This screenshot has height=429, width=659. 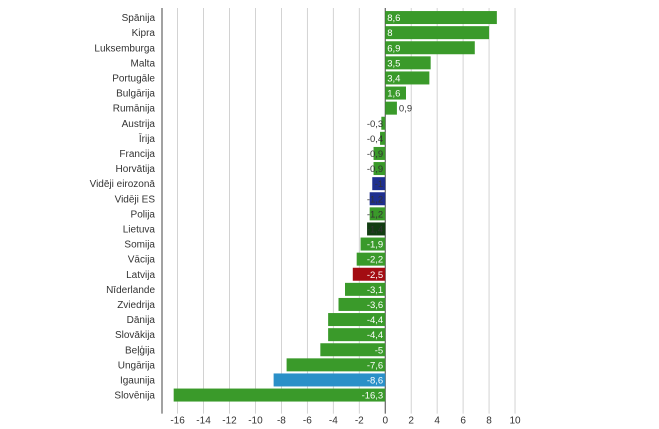 I want to click on bar-polija, so click(x=377, y=214).